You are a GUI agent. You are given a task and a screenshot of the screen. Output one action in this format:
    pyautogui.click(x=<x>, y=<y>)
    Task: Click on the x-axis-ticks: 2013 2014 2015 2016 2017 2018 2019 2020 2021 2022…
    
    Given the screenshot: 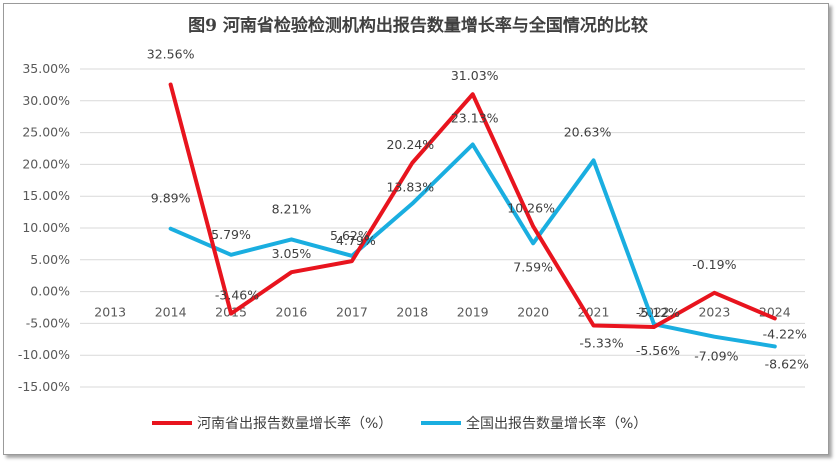 What is the action you would take?
    pyautogui.click(x=442, y=312)
    